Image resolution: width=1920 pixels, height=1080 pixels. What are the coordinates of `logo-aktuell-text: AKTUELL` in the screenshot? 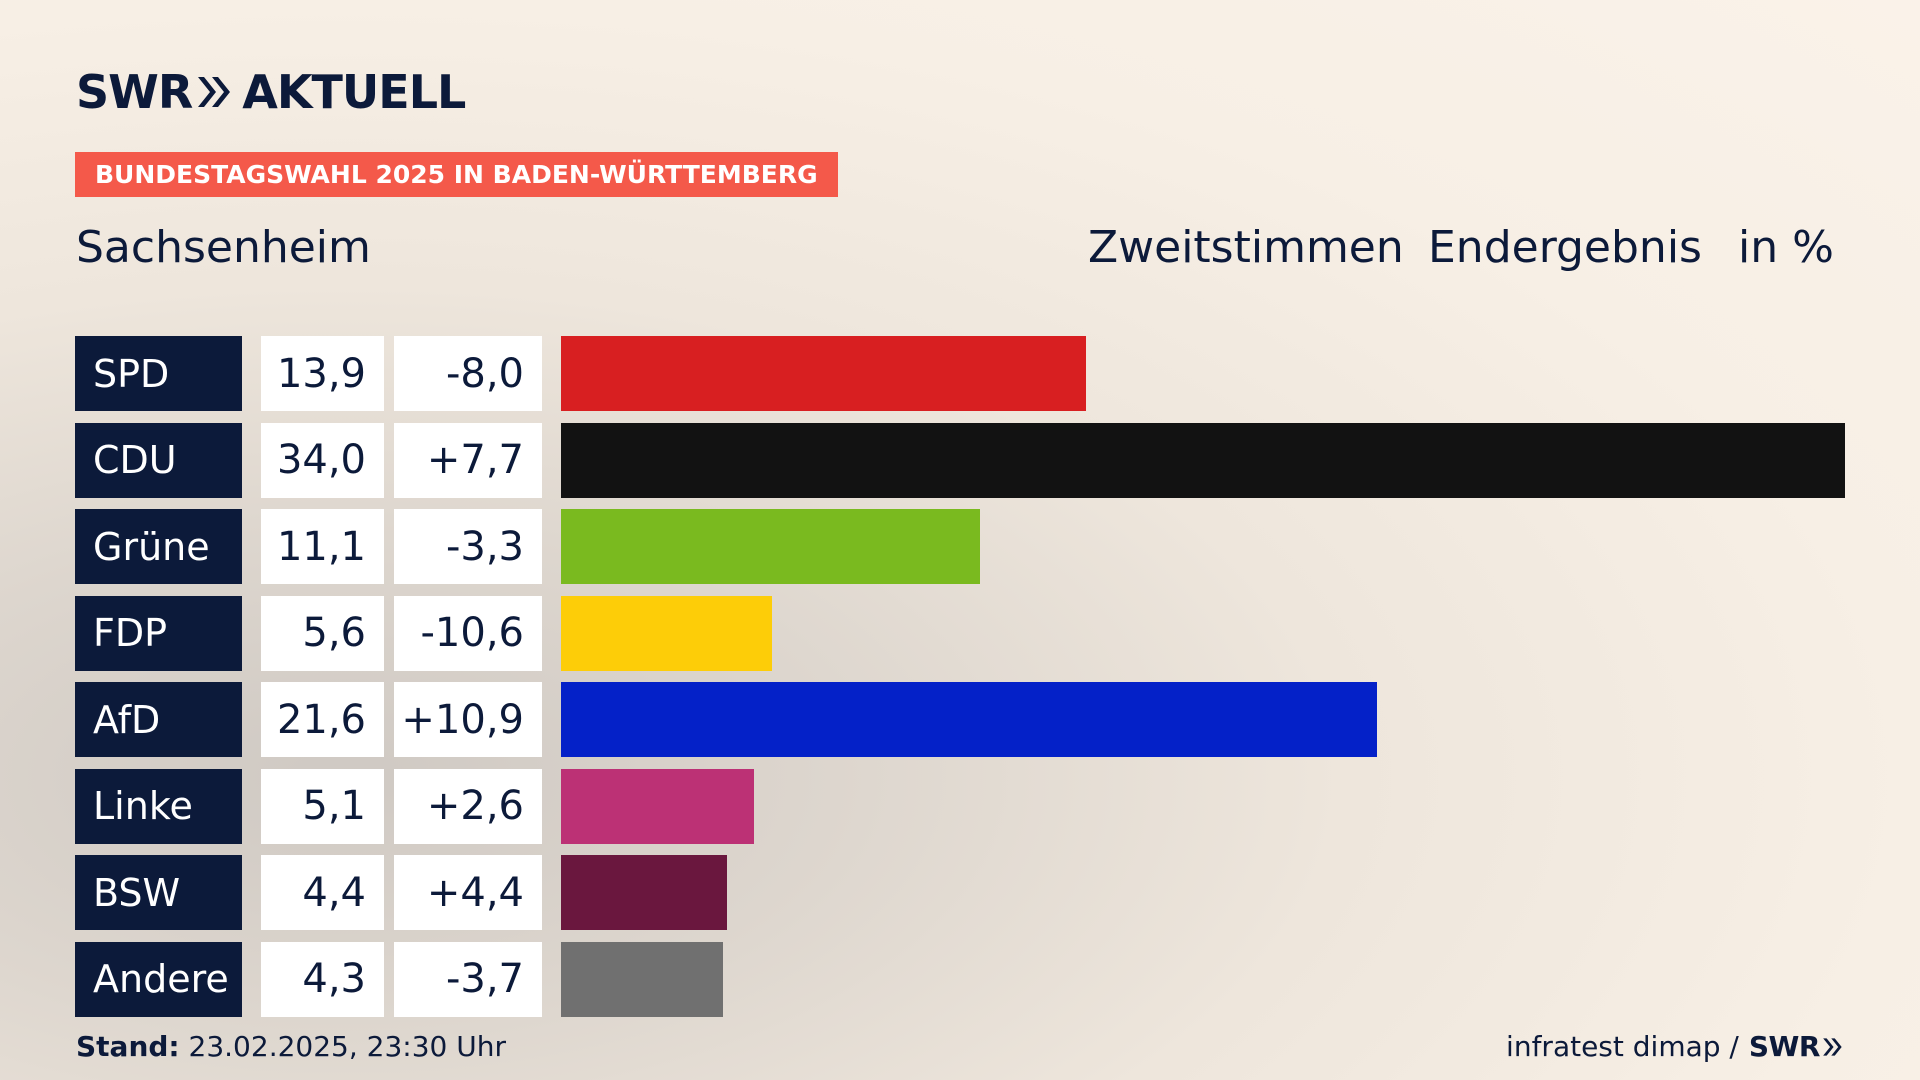 It's located at (354, 92).